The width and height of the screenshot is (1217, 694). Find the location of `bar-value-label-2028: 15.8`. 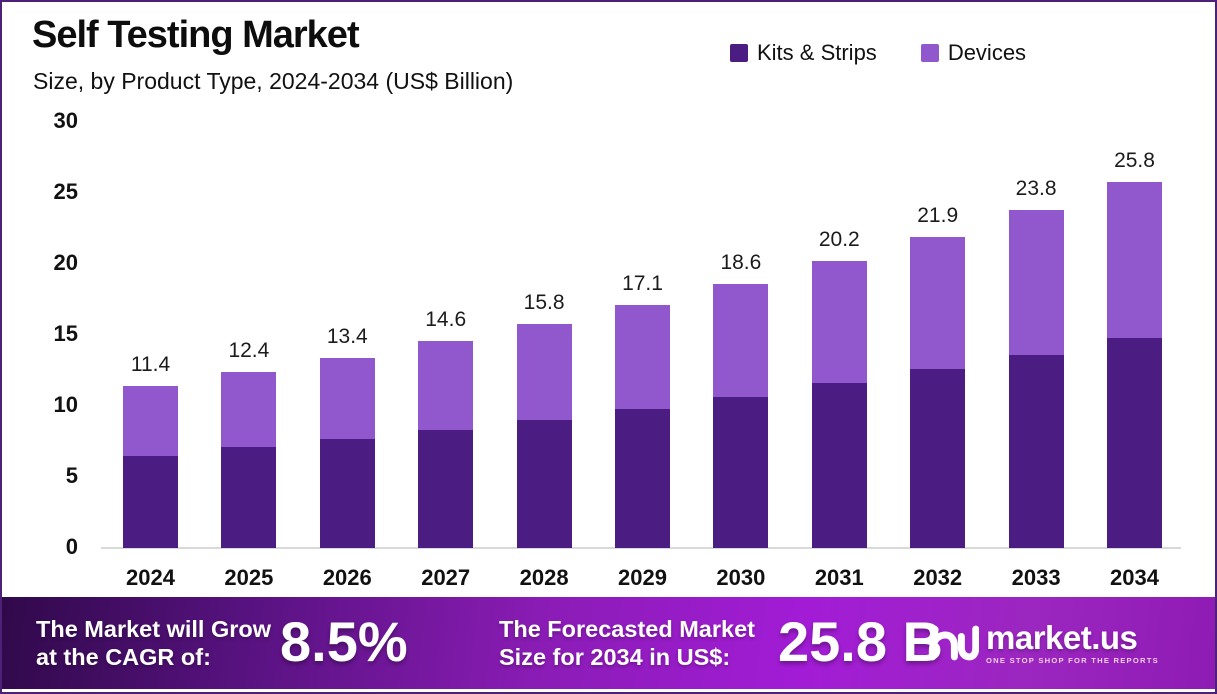

bar-value-label-2028: 15.8 is located at coordinates (544, 302).